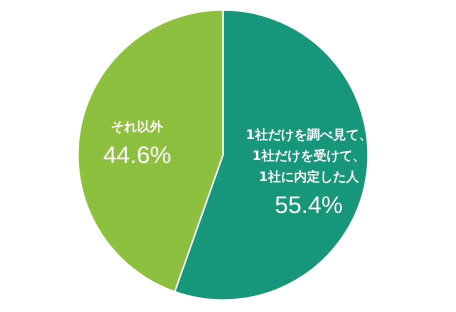 The image size is (456, 312). I want to click on data-label: 55.4%, so click(308, 206).